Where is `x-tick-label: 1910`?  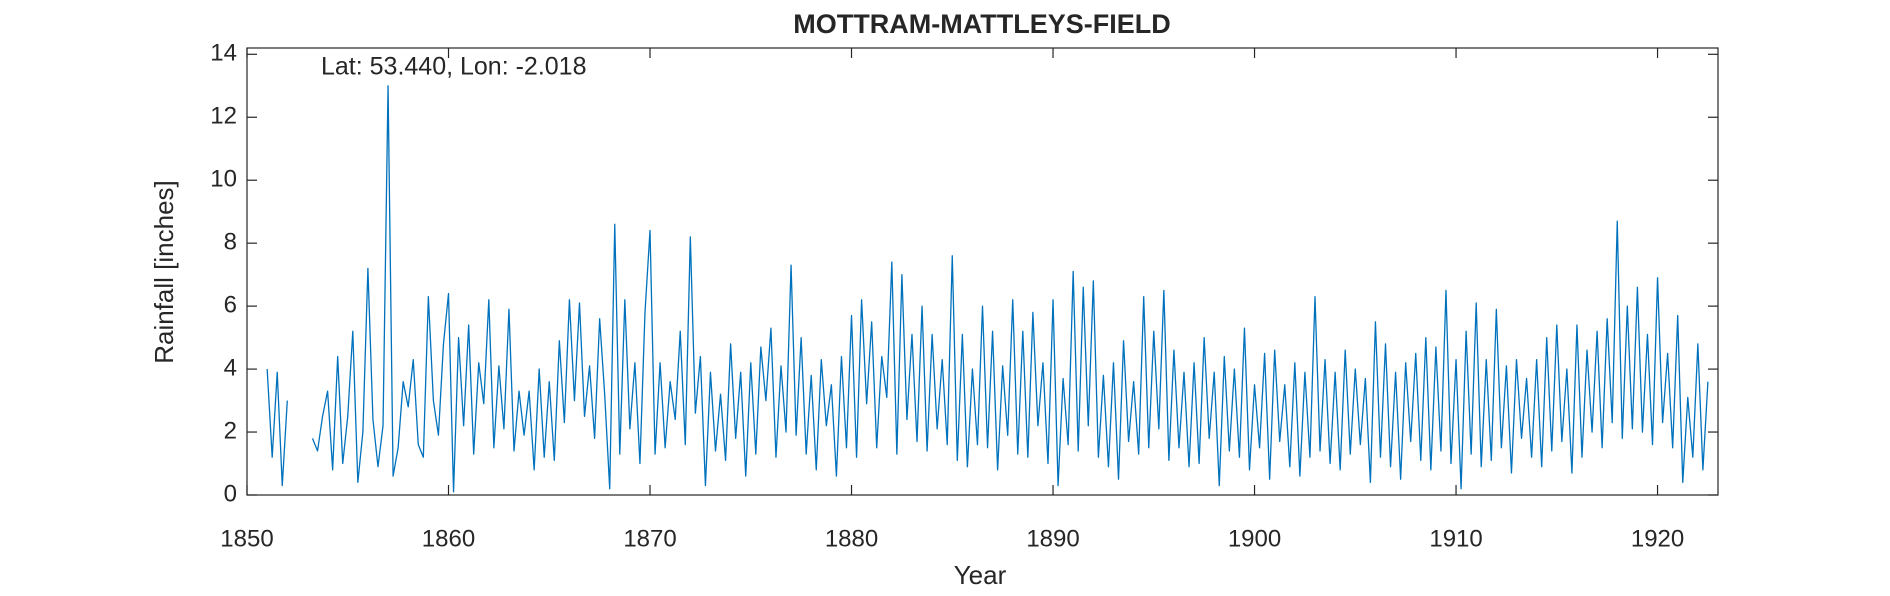
x-tick-label: 1910 is located at coordinates (1455, 538).